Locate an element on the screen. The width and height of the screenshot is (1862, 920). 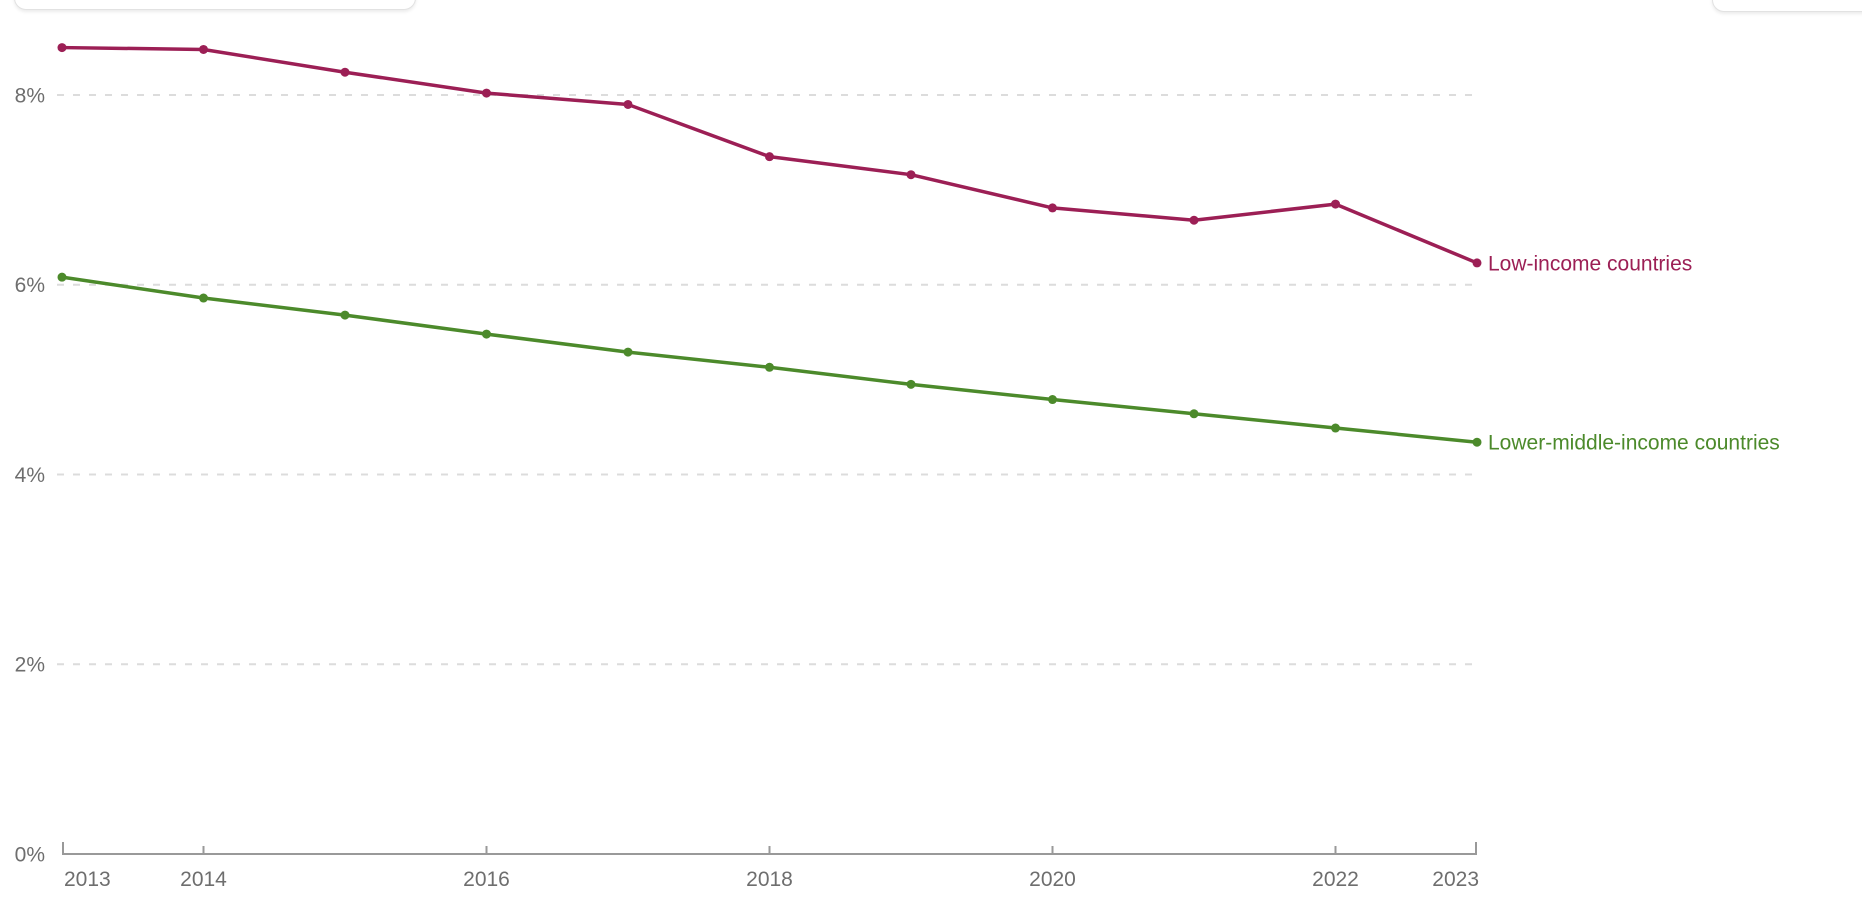
y-tick-label: 2% is located at coordinates (30, 665).